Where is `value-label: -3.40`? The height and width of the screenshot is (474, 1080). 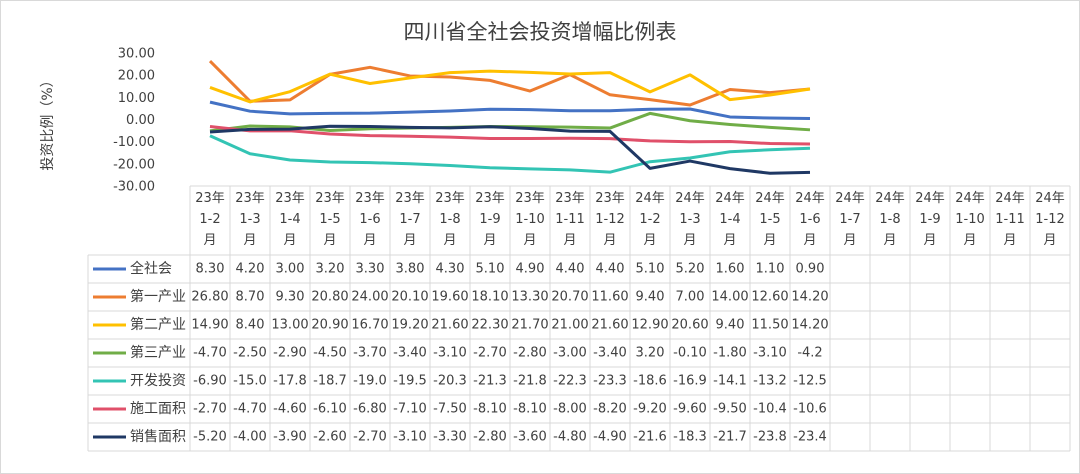
value-label: -3.40 is located at coordinates (410, 353).